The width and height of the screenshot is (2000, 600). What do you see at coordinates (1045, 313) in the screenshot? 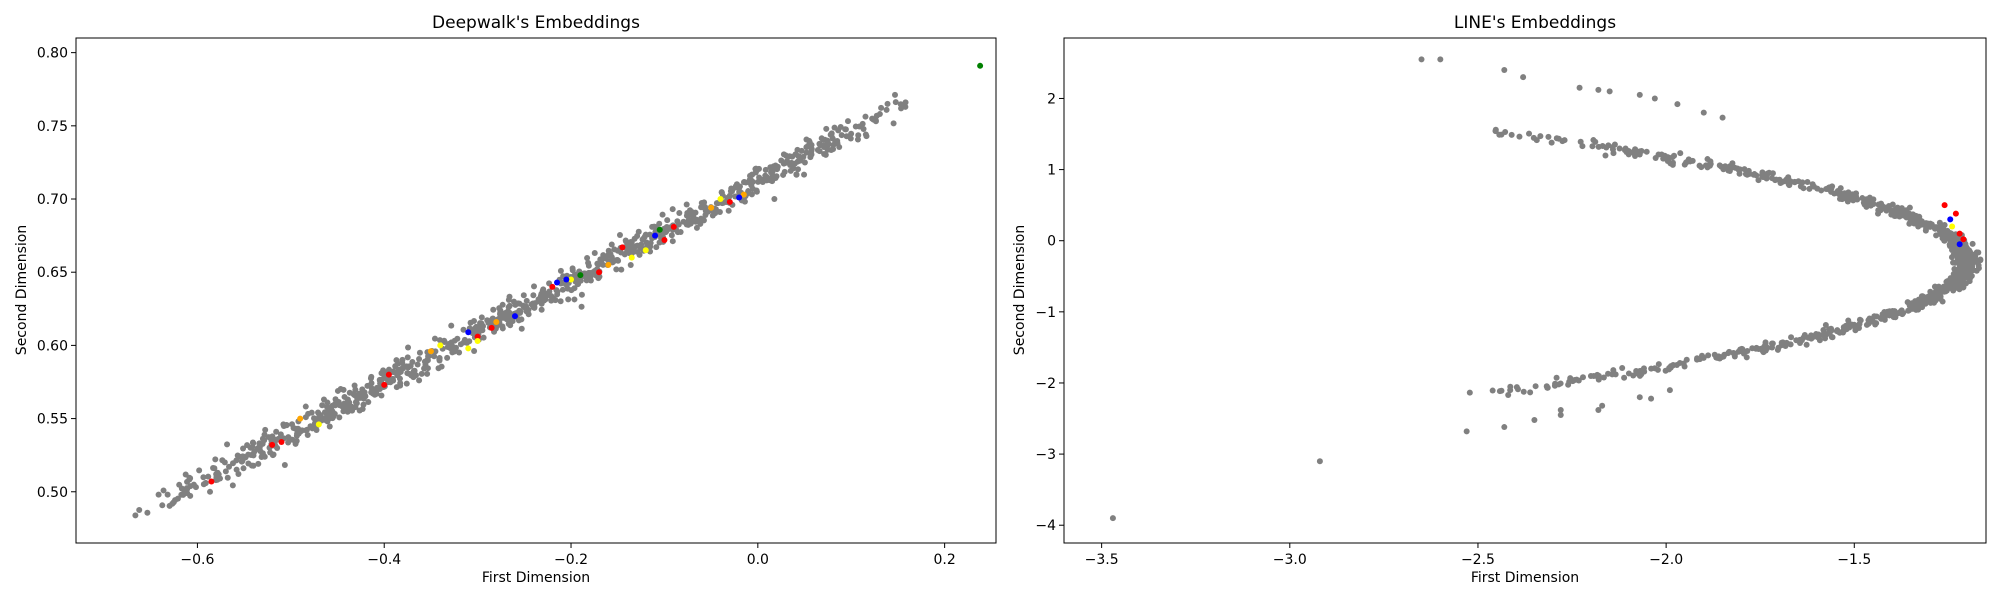
I see `y-tick-label: −1` at bounding box center [1045, 313].